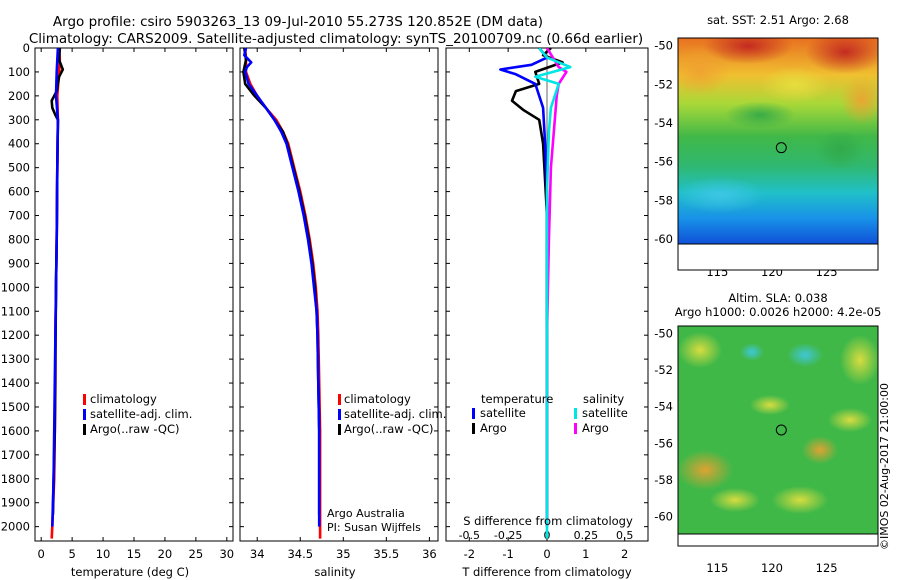  What do you see at coordinates (717, 568) in the screenshot?
I see `map-x-tick-label: 115` at bounding box center [717, 568].